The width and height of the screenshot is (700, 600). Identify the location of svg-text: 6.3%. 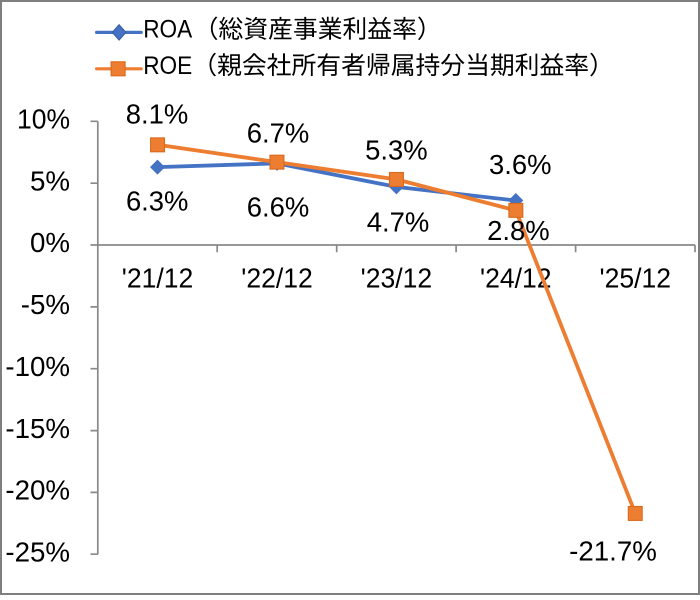
(157, 201).